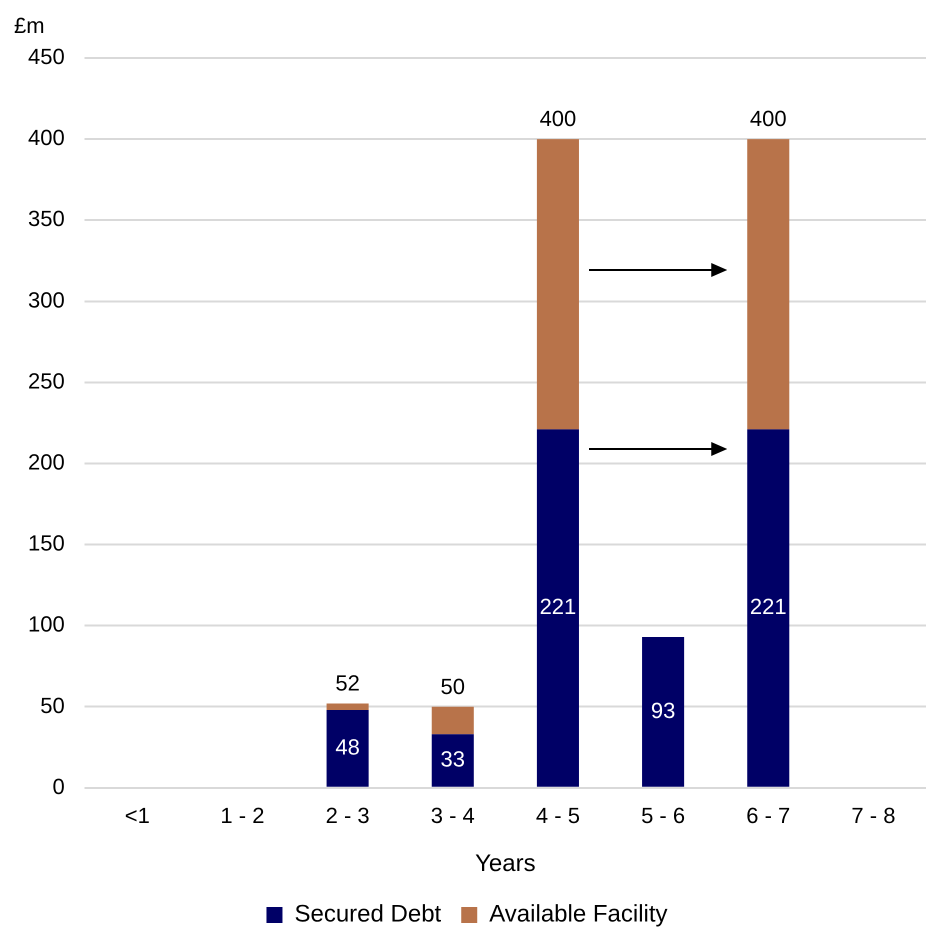 Image resolution: width=944 pixels, height=945 pixels. I want to click on x-tick-label: 3 - 4, so click(452, 815).